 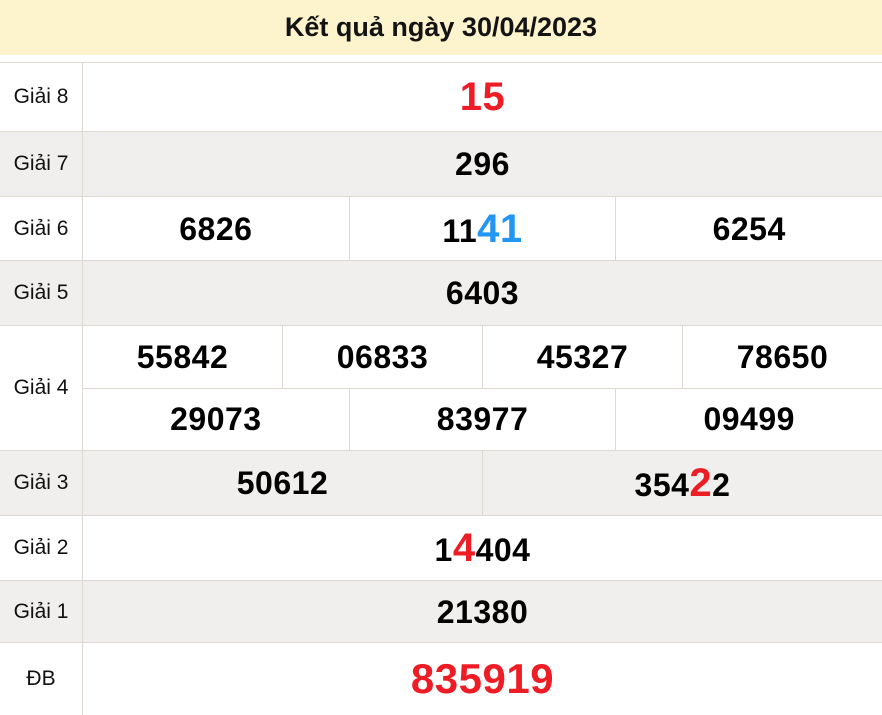 I want to click on number-segment: 45327, so click(x=582, y=356).